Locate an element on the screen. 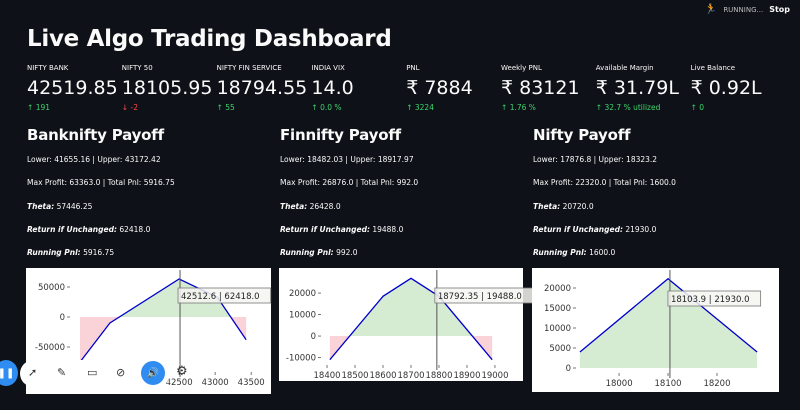  metric-nifty-bank: NIFTY BANK 42519.85 ↑ 191 is located at coordinates (74, 88).